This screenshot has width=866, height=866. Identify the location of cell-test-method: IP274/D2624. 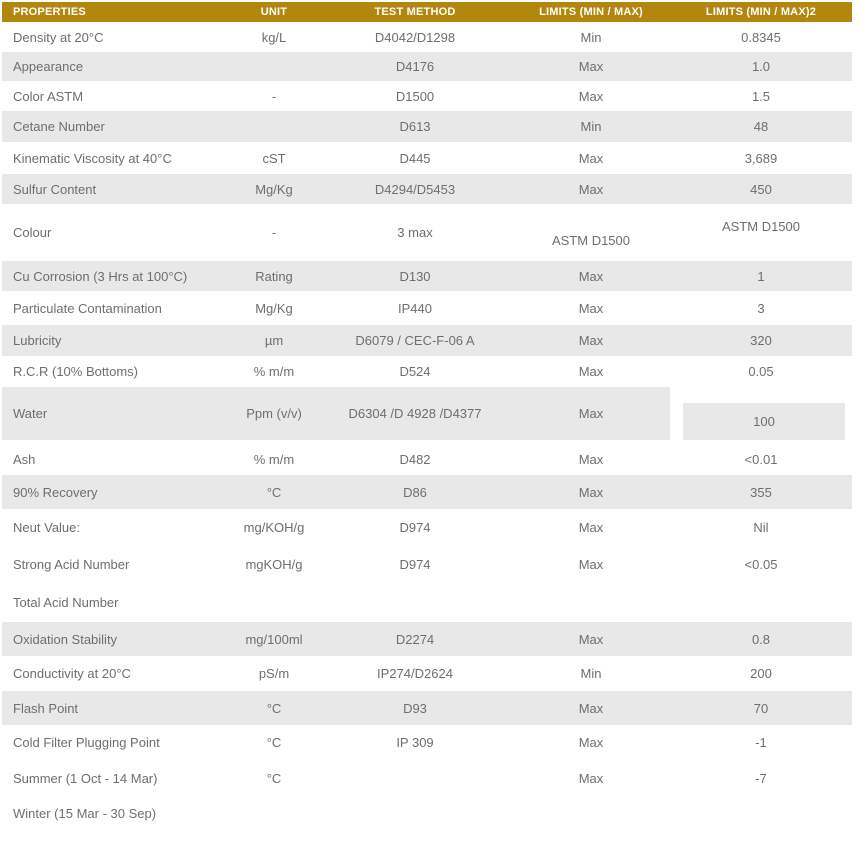
(415, 673).